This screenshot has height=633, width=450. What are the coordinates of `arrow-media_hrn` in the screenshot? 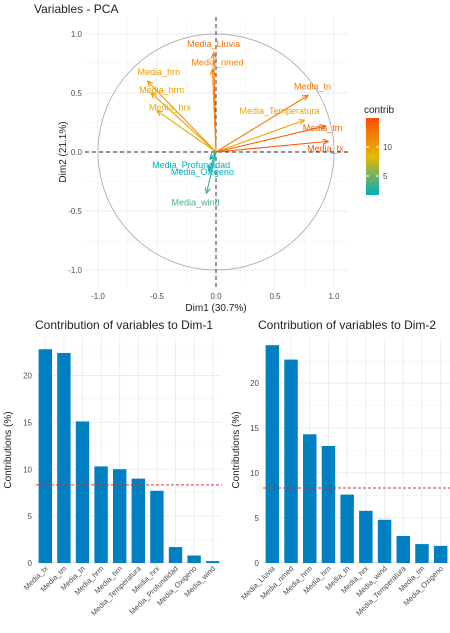 It's located at (182, 116).